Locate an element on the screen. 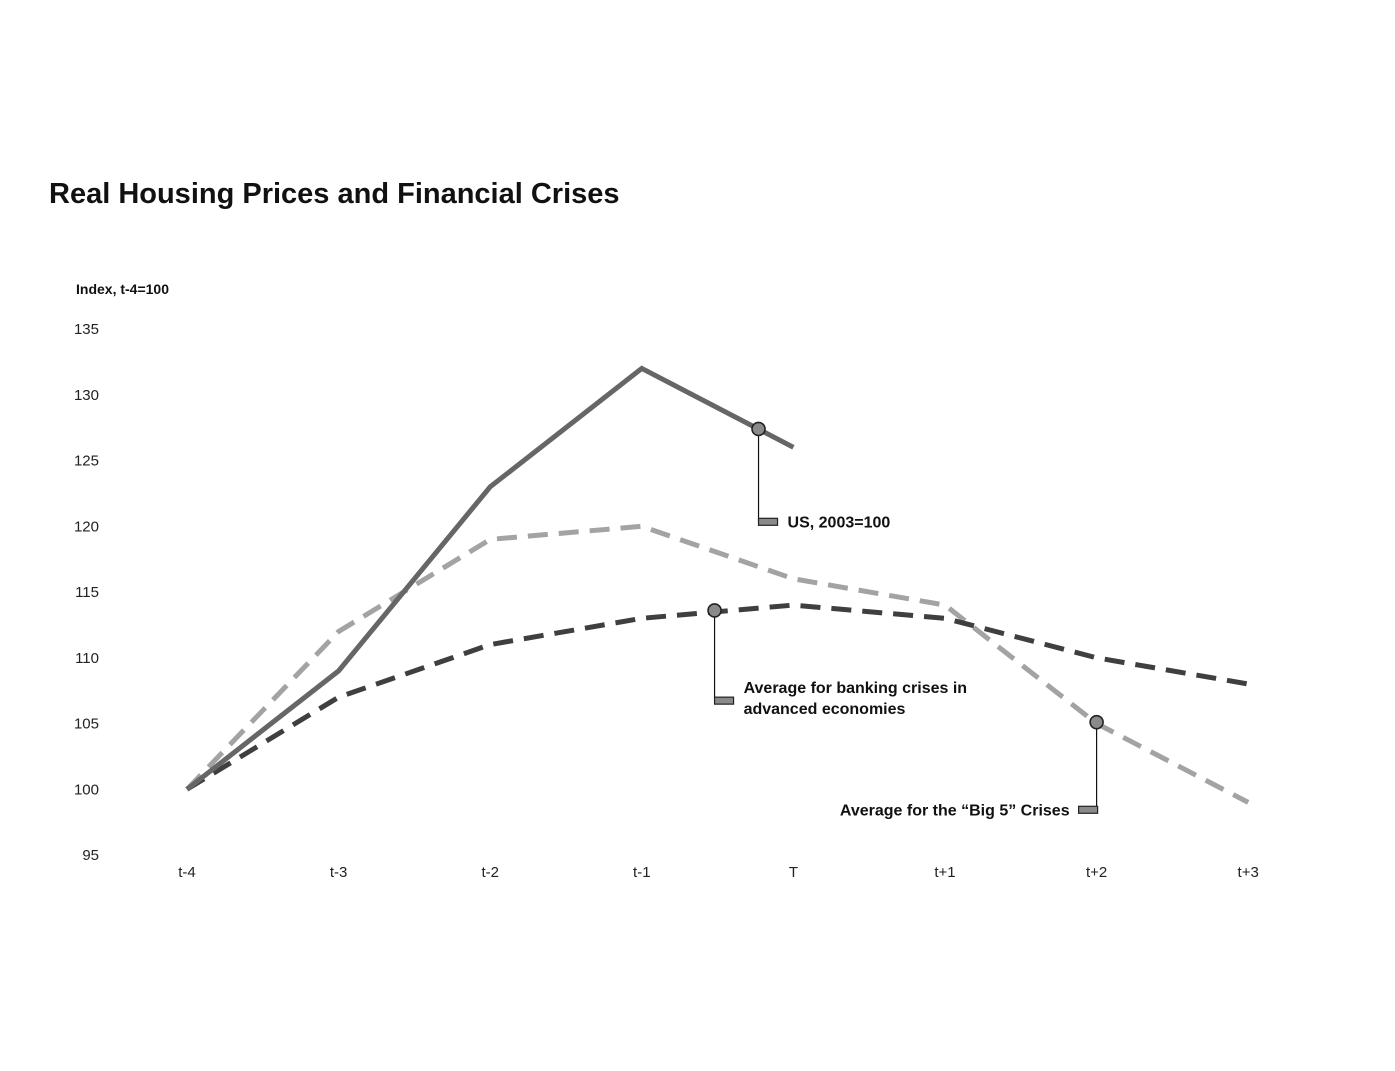  y-tick-label-125: 125 is located at coordinates (86, 461).